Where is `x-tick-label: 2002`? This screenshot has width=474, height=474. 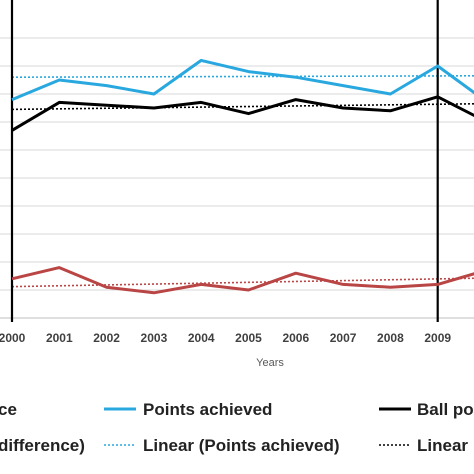 x-tick-label: 2002 is located at coordinates (106, 338).